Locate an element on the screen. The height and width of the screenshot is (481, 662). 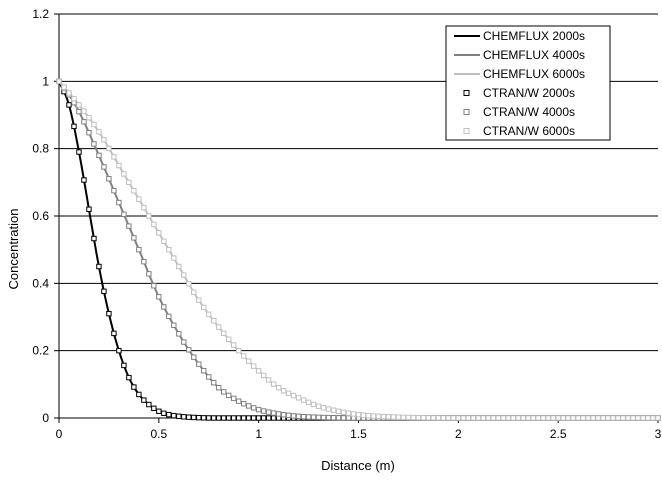
x-tick-label: 0 is located at coordinates (59, 434).